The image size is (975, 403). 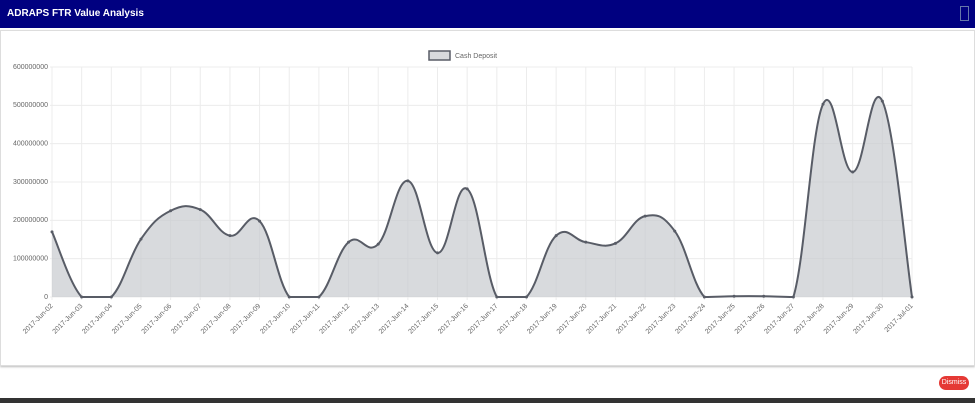 I want to click on x-tick-label: 2017-Jun-15, so click(x=423, y=319).